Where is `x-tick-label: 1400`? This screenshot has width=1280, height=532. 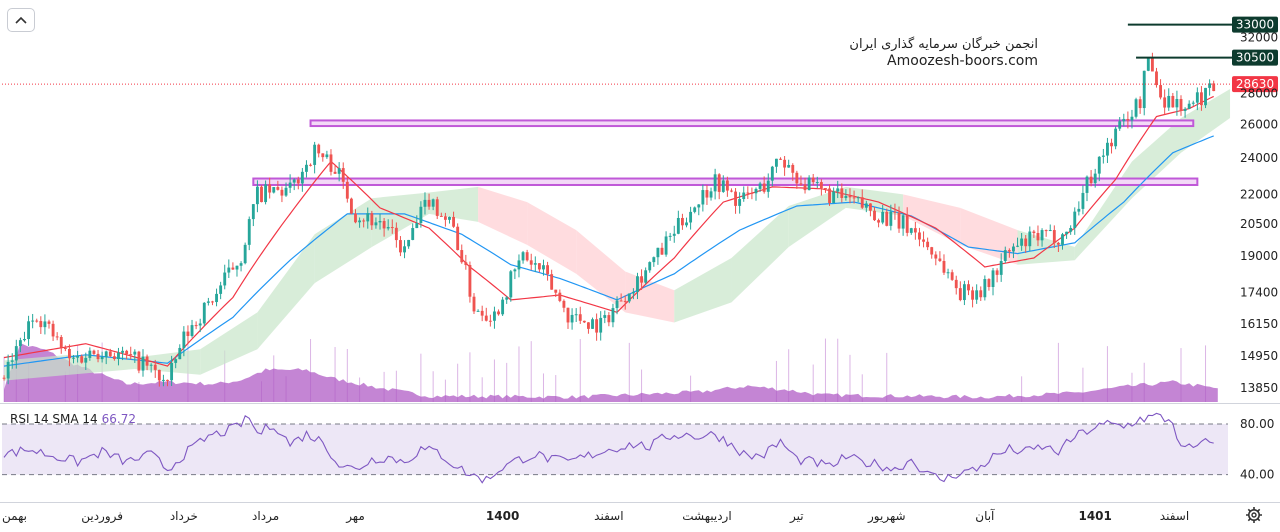 x-tick-label: 1400 is located at coordinates (502, 516).